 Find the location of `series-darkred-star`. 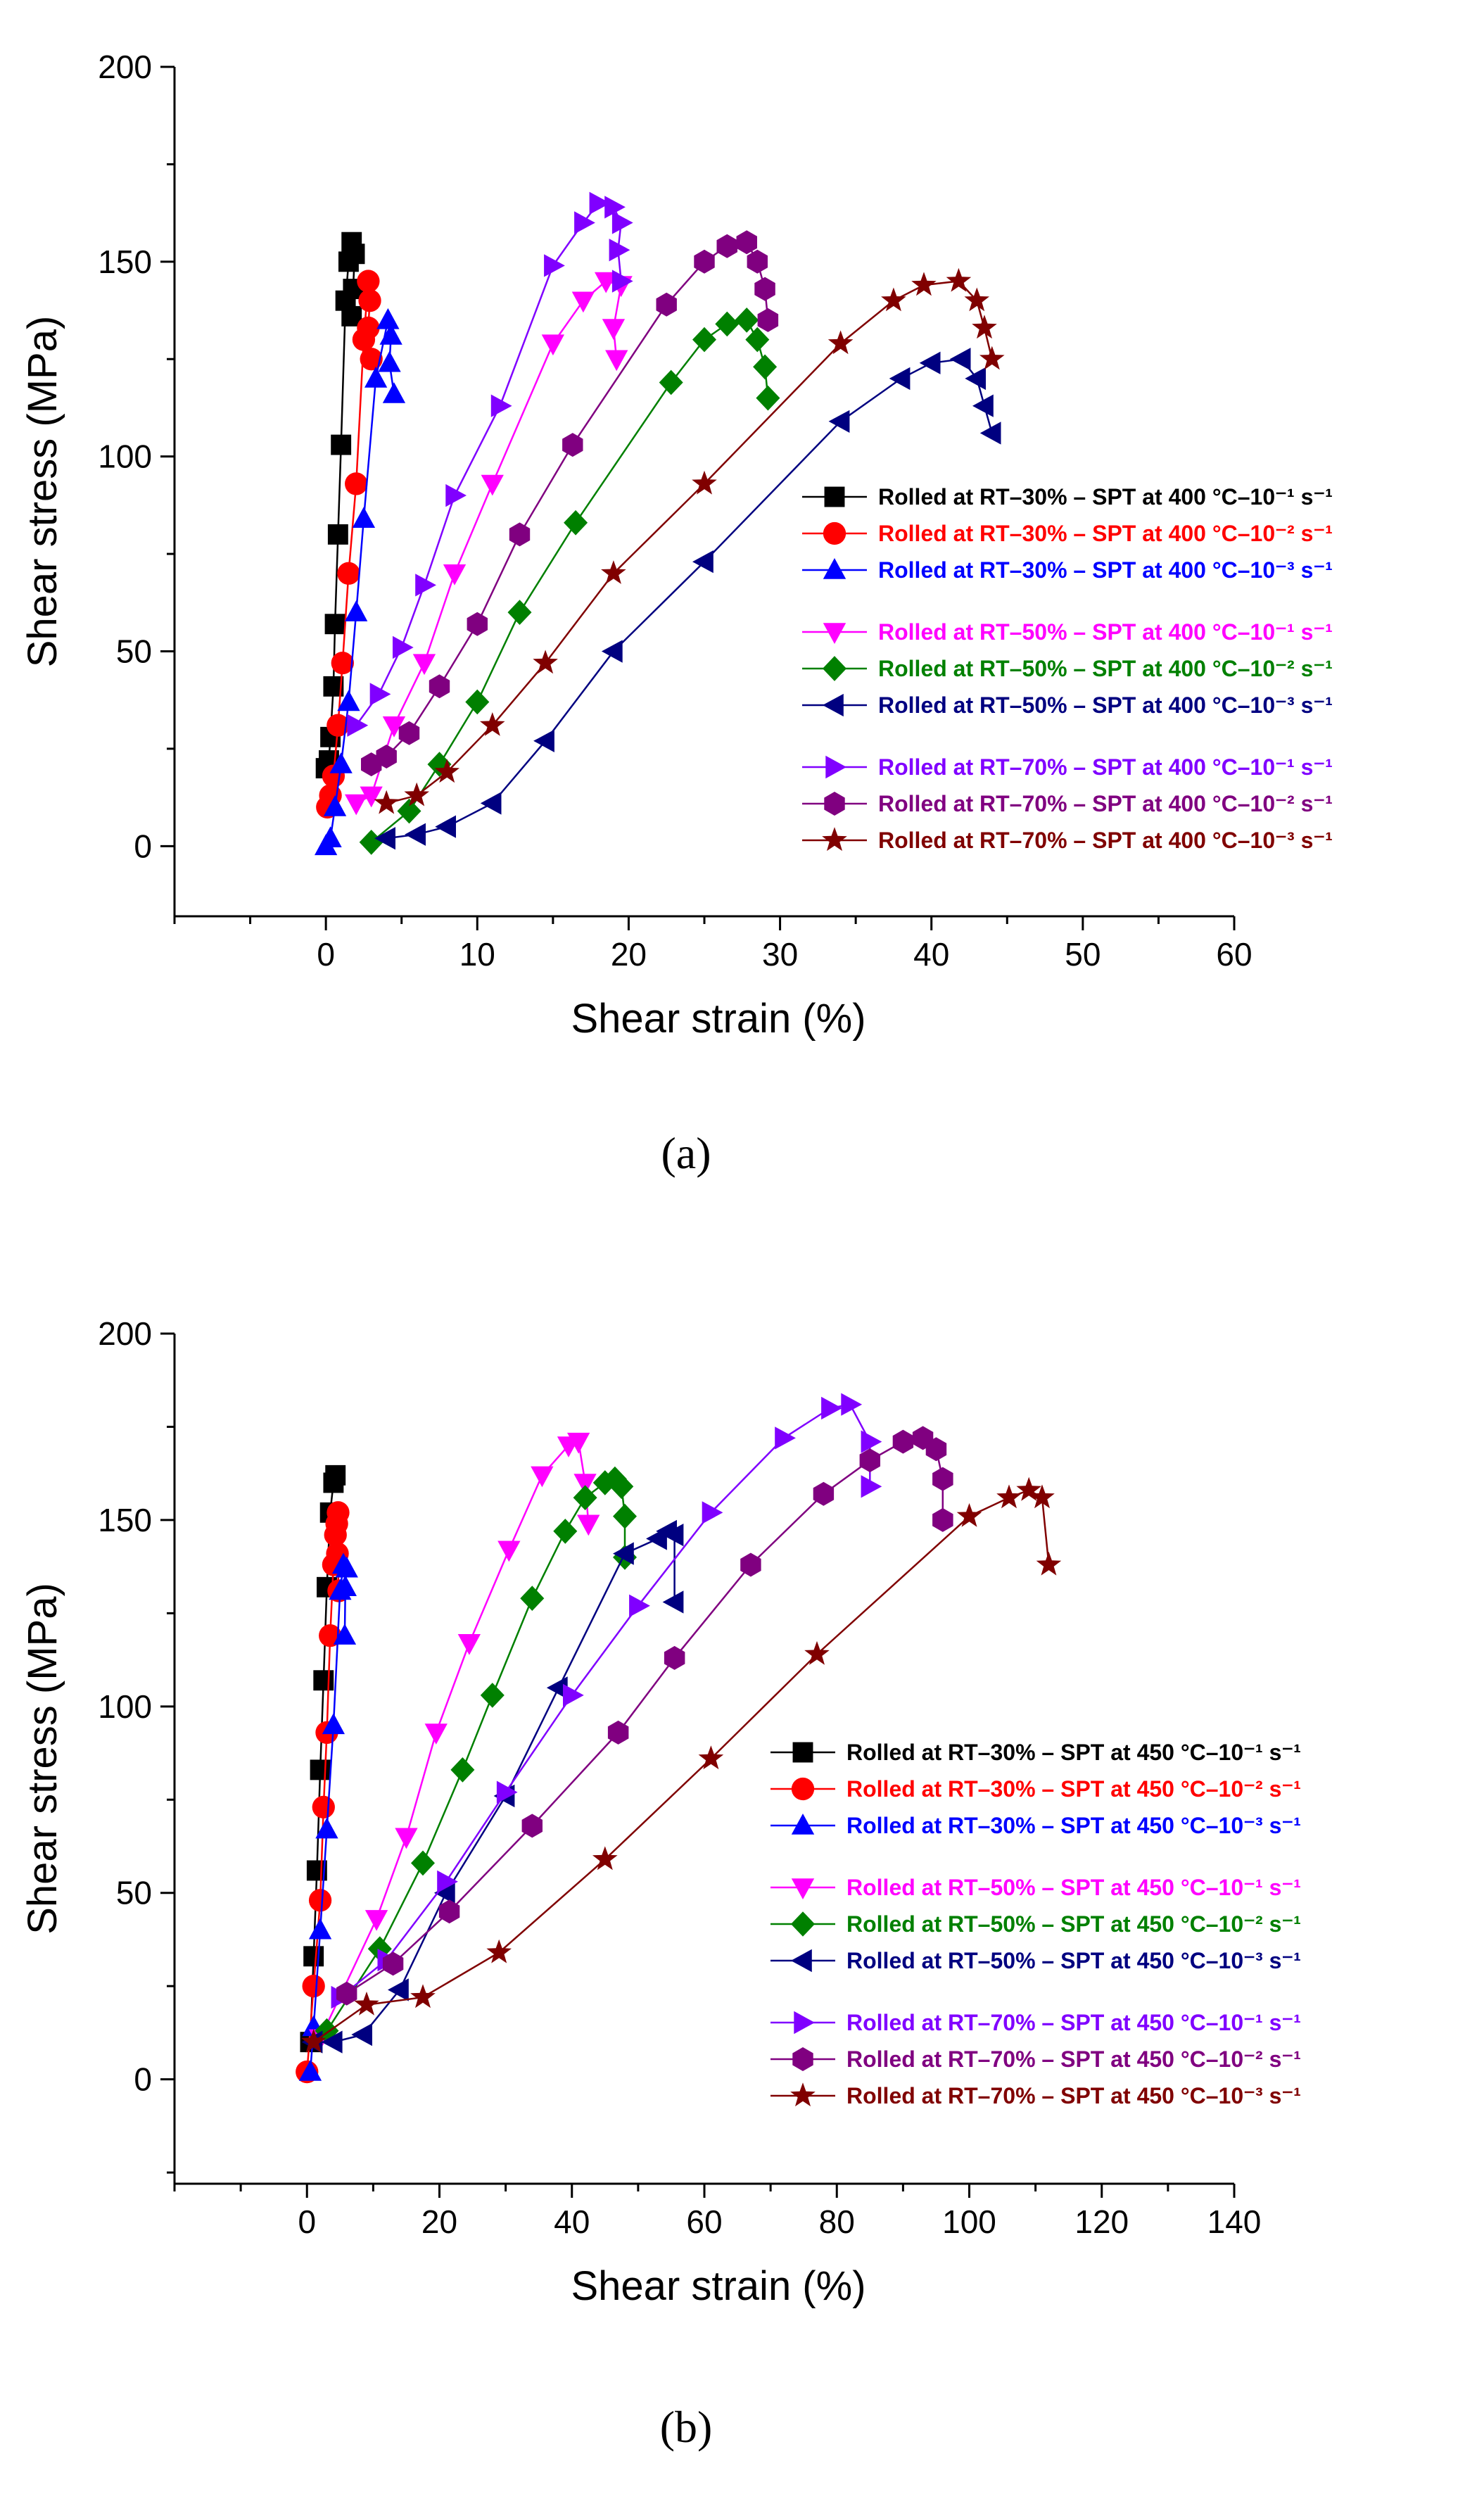

series-darkred-star is located at coordinates (681, 1764).